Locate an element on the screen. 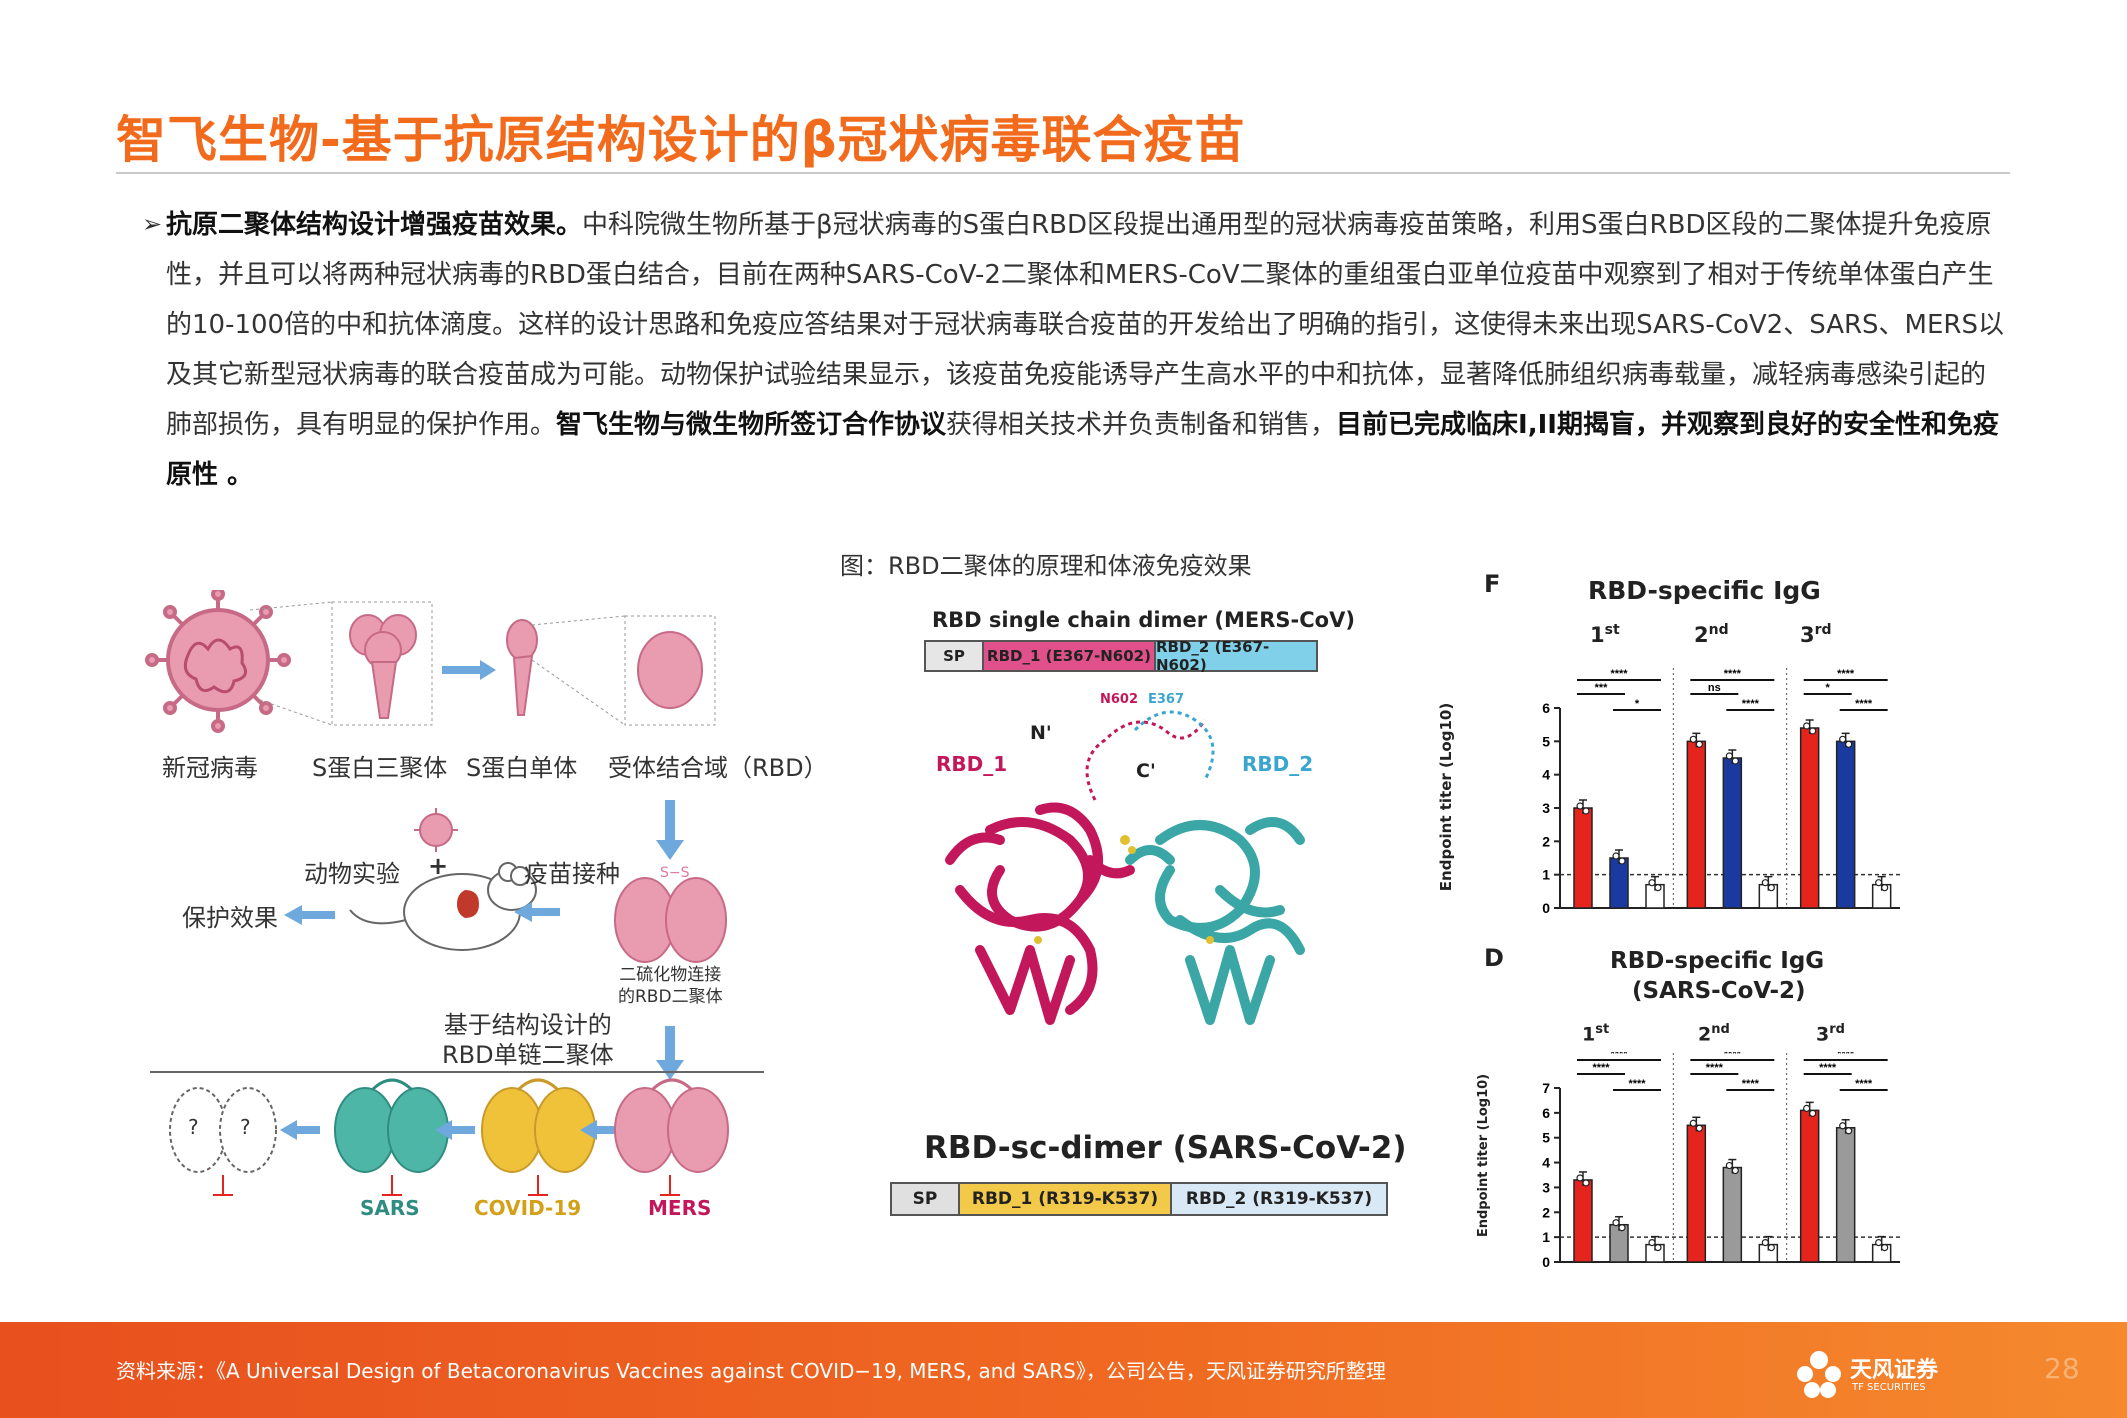 This screenshot has width=2127, height=1418. chart-f-group-3: 3rd is located at coordinates (1816, 634).